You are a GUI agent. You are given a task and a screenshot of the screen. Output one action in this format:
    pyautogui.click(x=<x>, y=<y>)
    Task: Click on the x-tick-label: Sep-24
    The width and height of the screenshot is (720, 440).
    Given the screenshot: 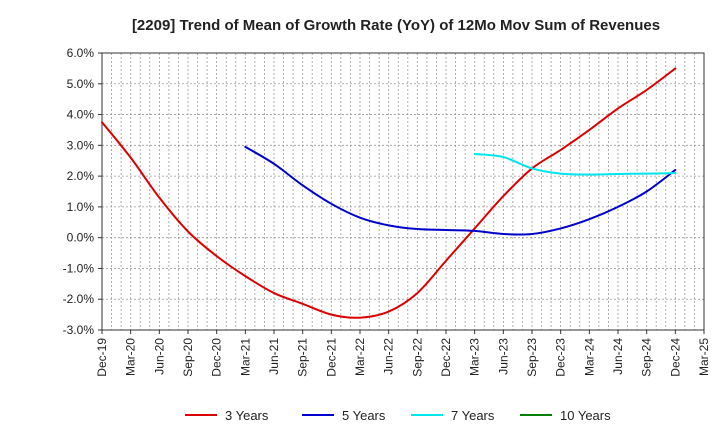 What is the action you would take?
    pyautogui.click(x=647, y=357)
    